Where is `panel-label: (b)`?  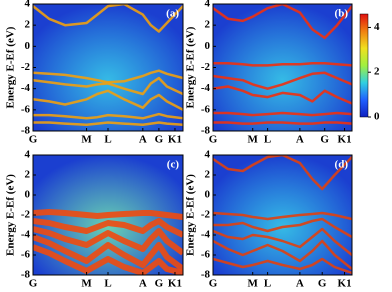 panel-label: (b) is located at coordinates (342, 14).